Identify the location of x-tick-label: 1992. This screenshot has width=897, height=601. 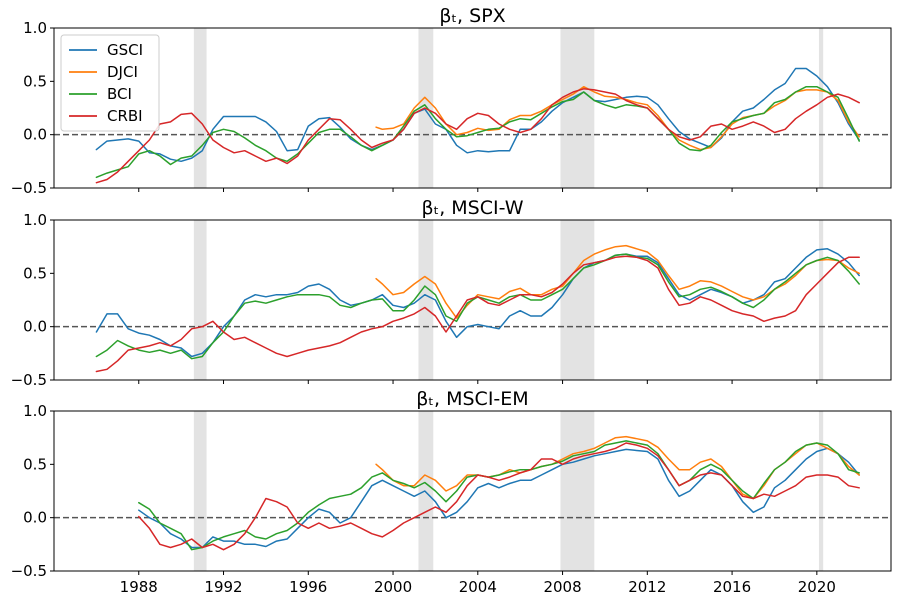
(223, 587).